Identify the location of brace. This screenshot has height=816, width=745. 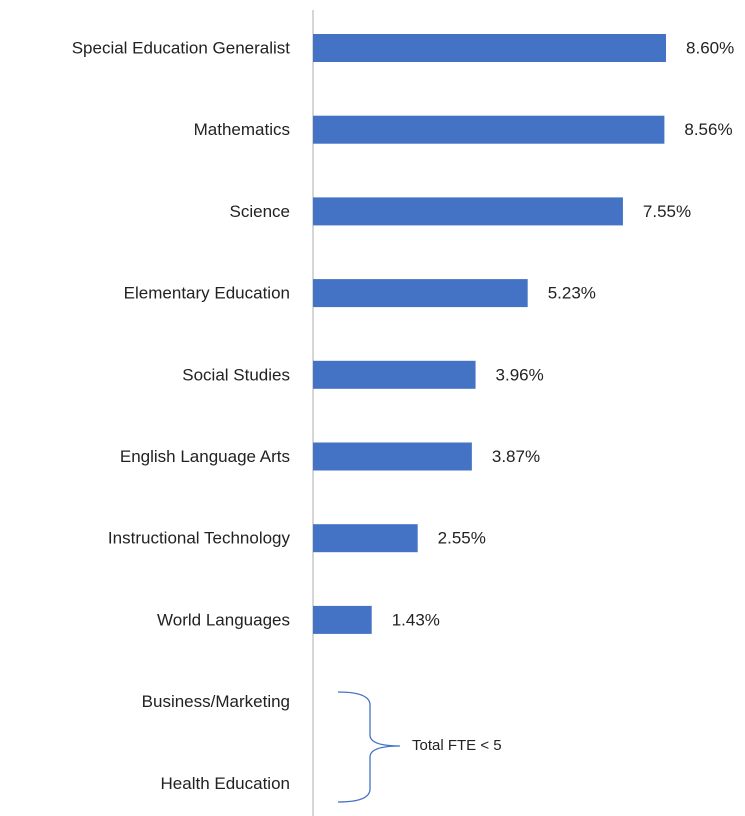
(369, 747).